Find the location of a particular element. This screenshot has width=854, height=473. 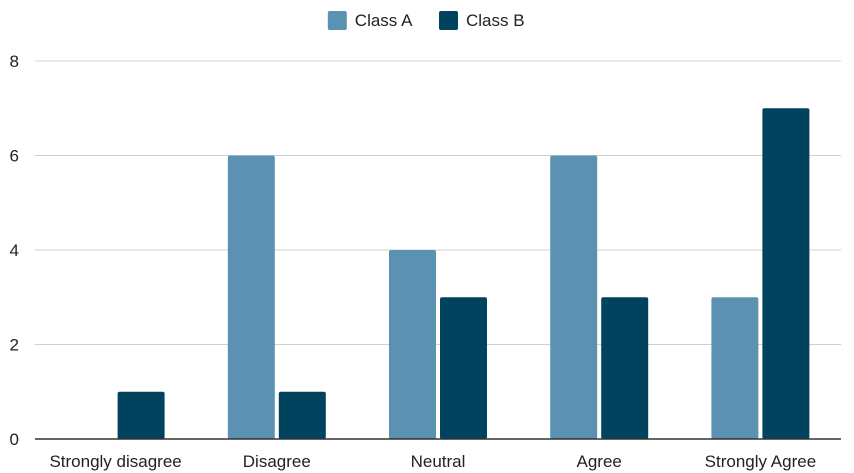

y-tick-label: 4 is located at coordinates (14, 250).